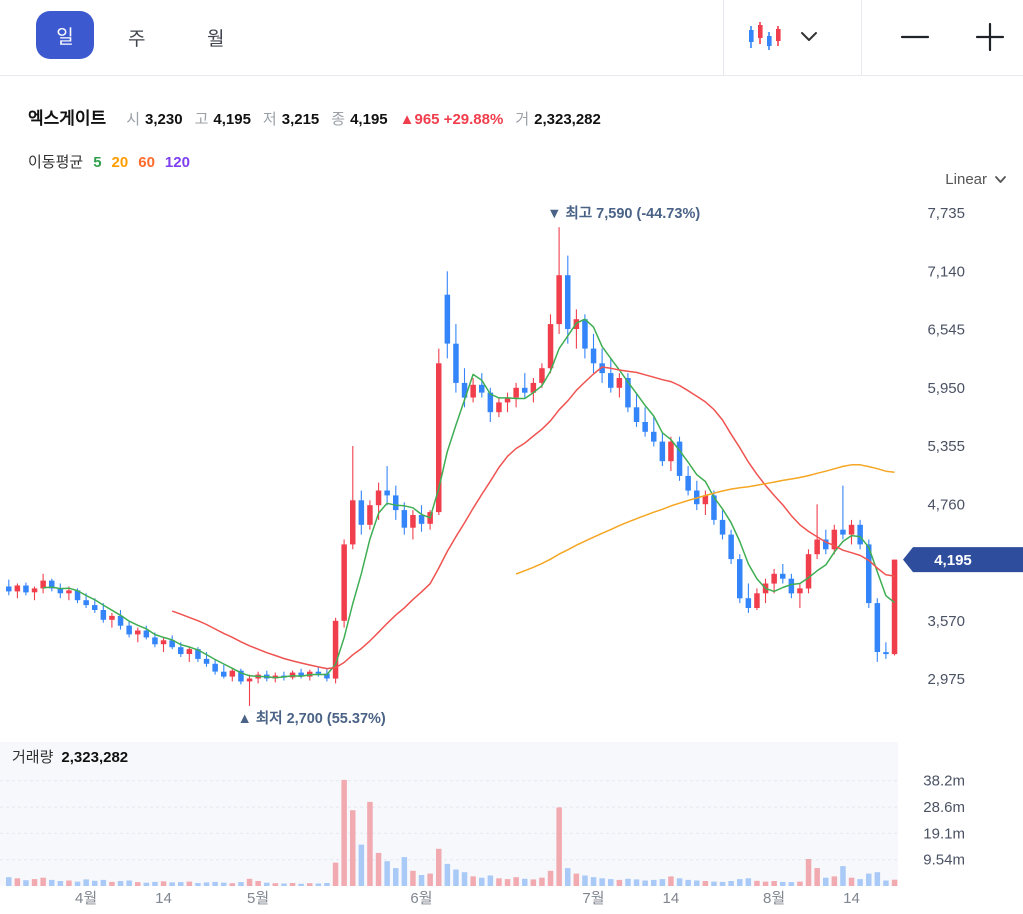 The width and height of the screenshot is (1023, 914). I want to click on zoom-in-button, so click(990, 38).